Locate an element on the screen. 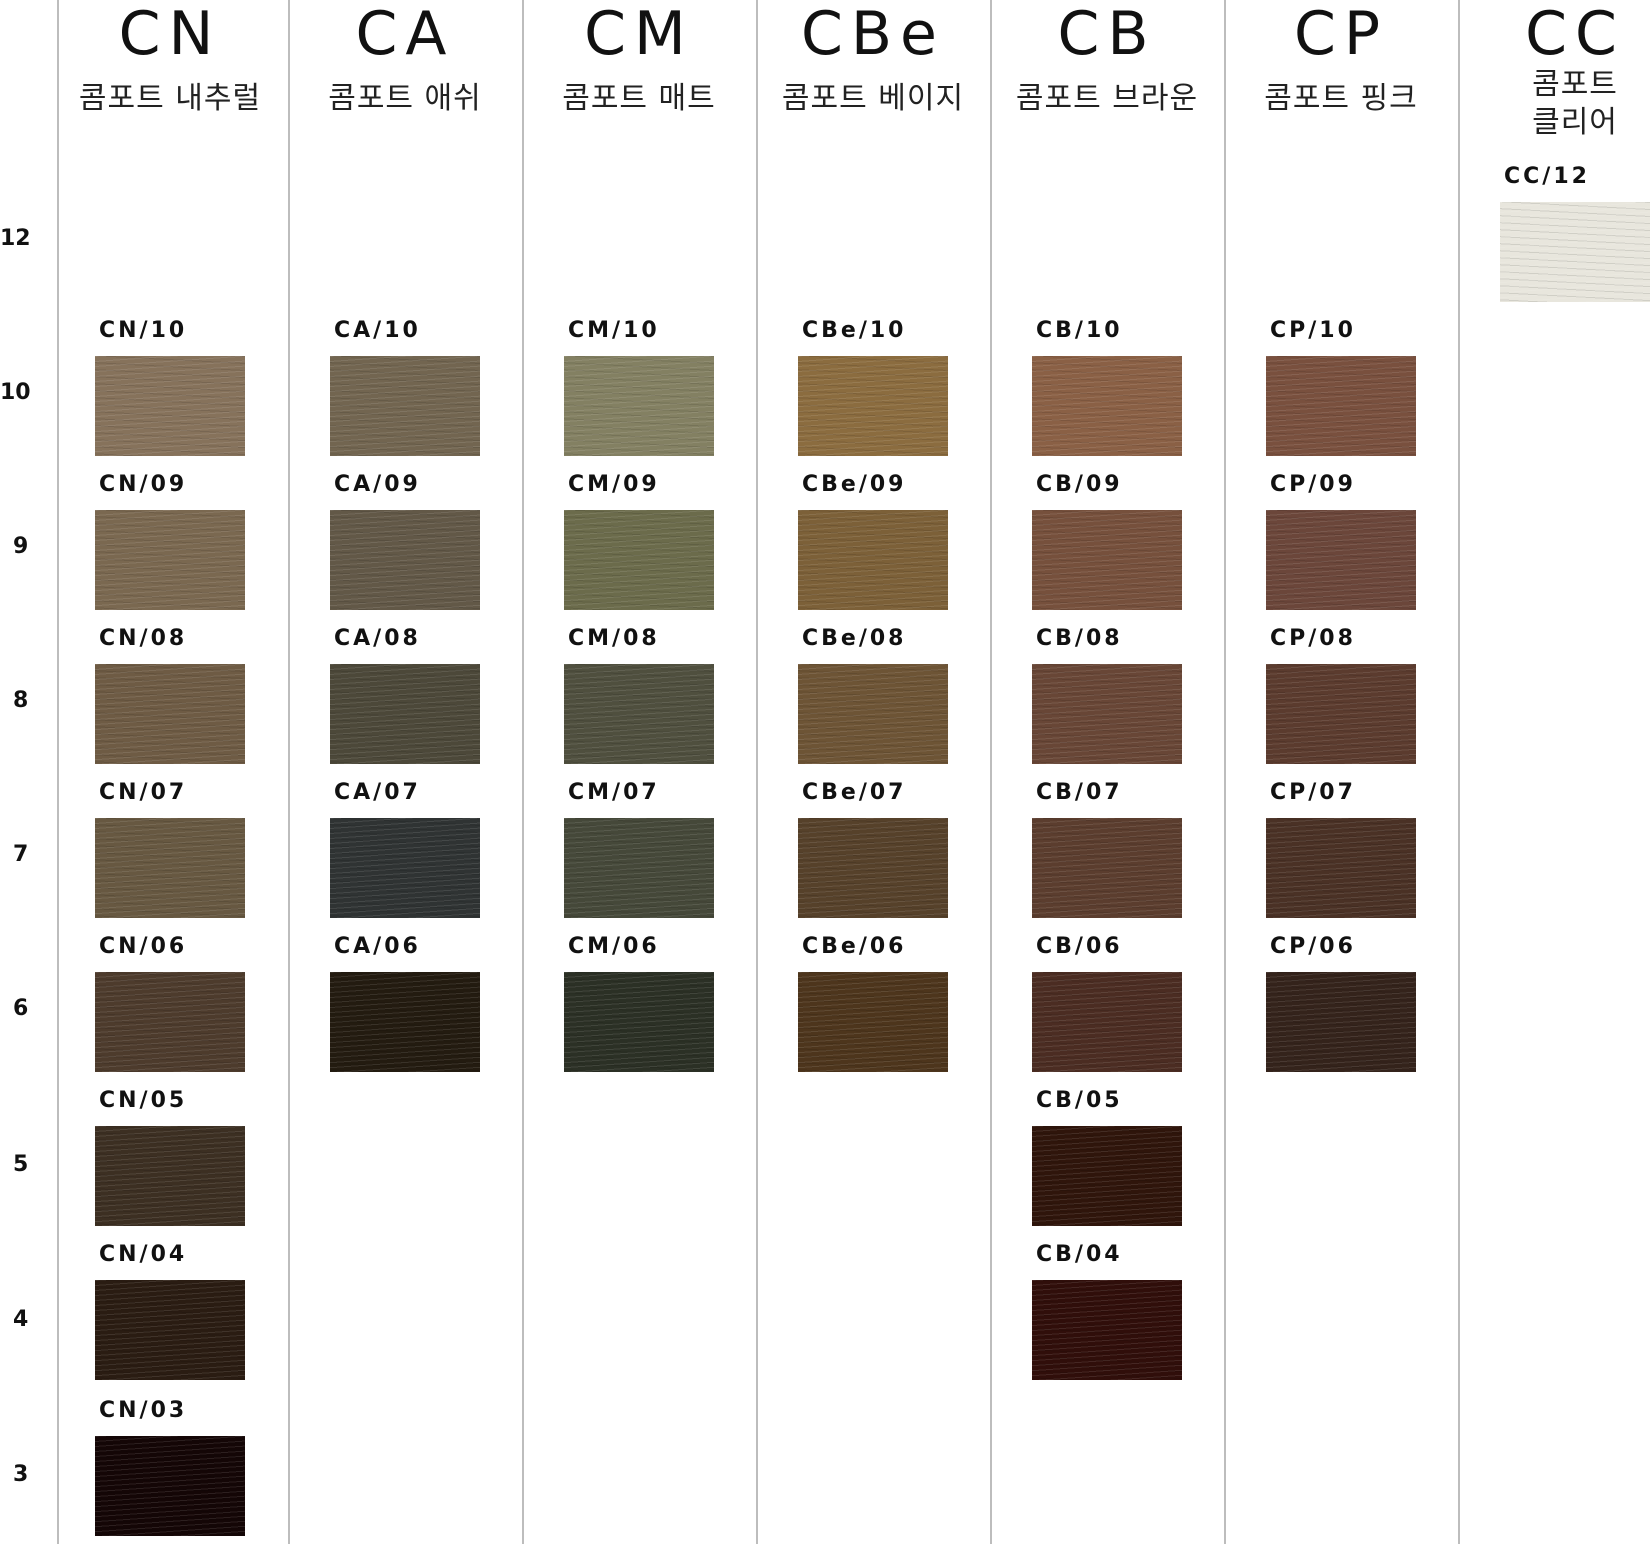 This screenshot has height=1544, width=1650. swatch-label: CN/03 is located at coordinates (143, 1410).